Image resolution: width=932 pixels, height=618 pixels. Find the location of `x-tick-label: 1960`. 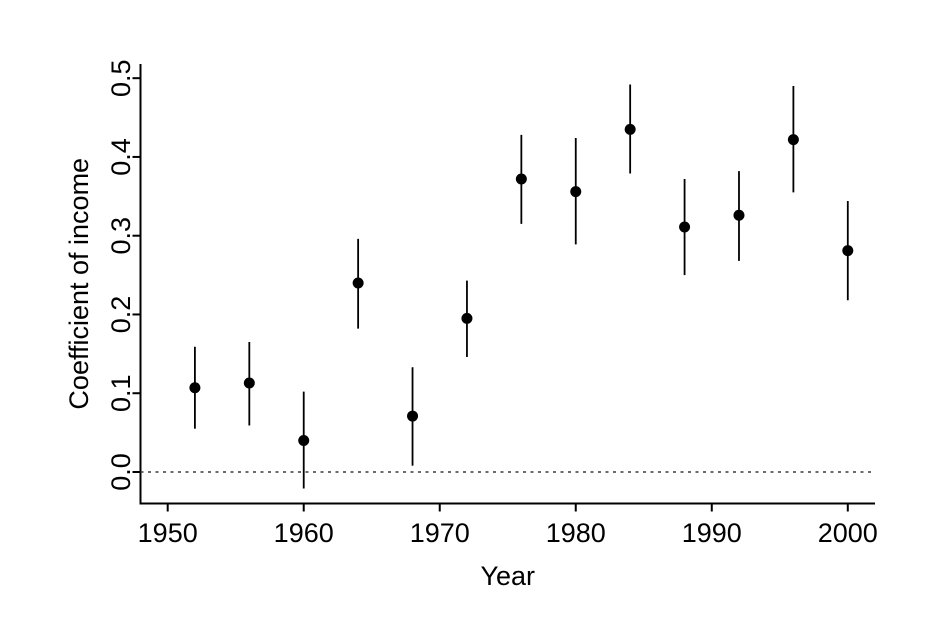

x-tick-label: 1960 is located at coordinates (304, 533).